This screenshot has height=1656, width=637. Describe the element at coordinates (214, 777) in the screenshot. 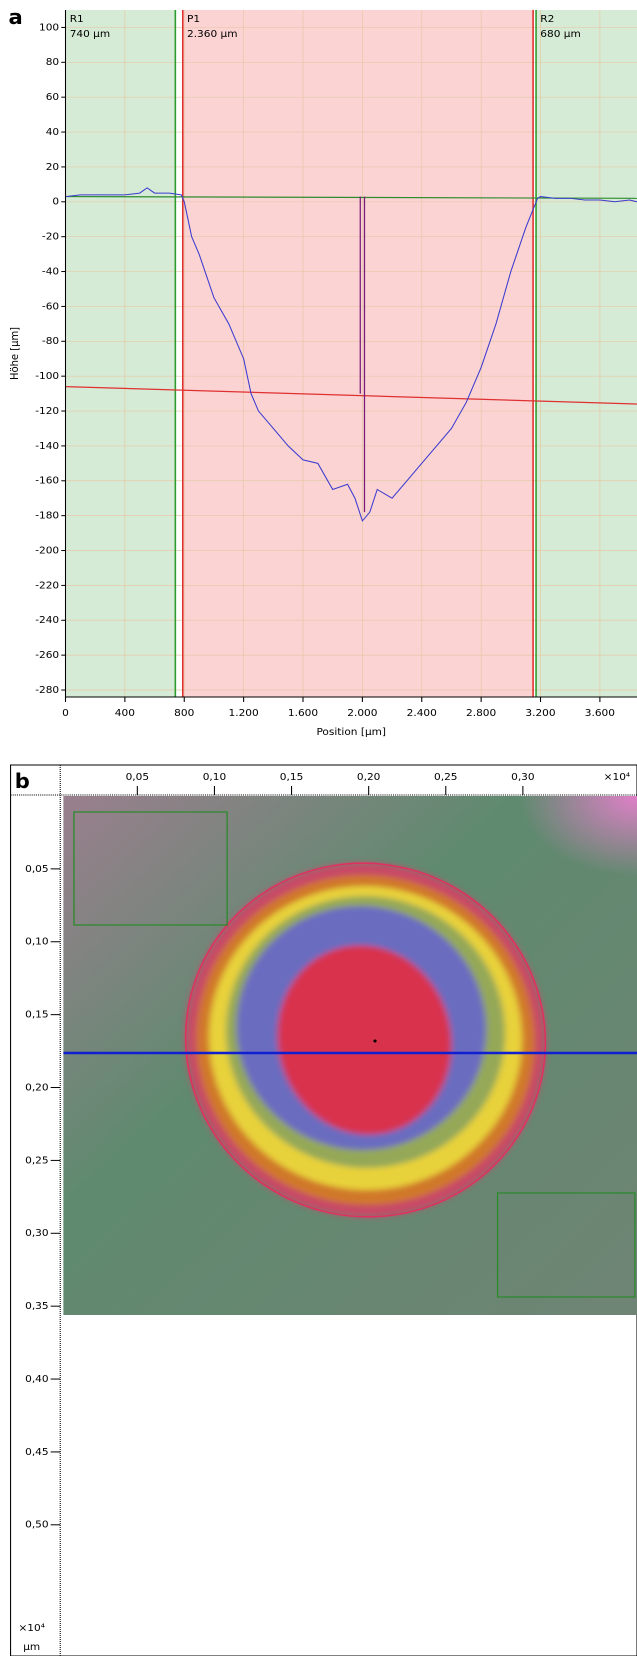

I see `x-tick-label: 0,10` at that location.